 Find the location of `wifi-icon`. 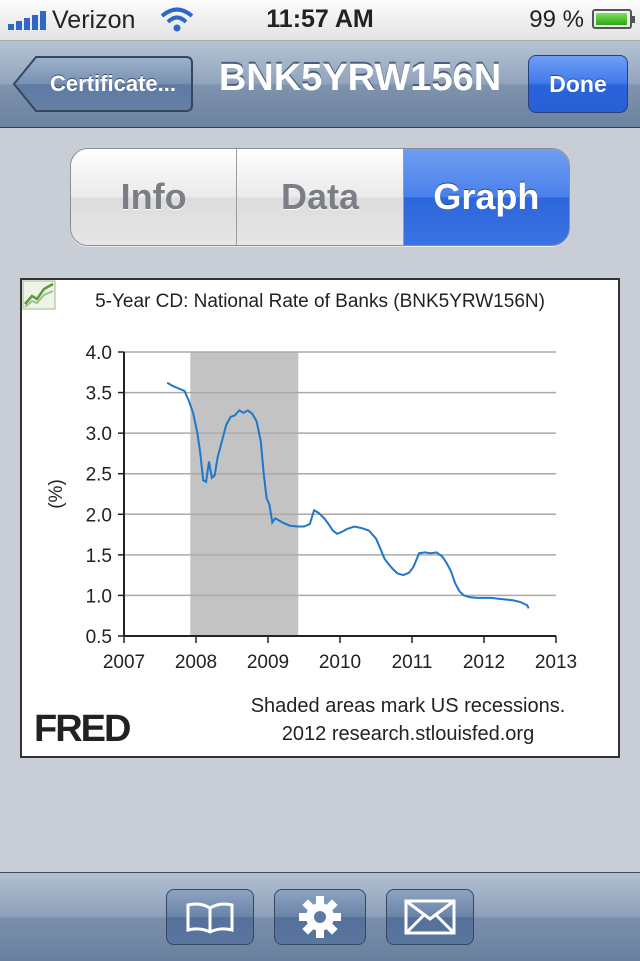

wifi-icon is located at coordinates (177, 19).